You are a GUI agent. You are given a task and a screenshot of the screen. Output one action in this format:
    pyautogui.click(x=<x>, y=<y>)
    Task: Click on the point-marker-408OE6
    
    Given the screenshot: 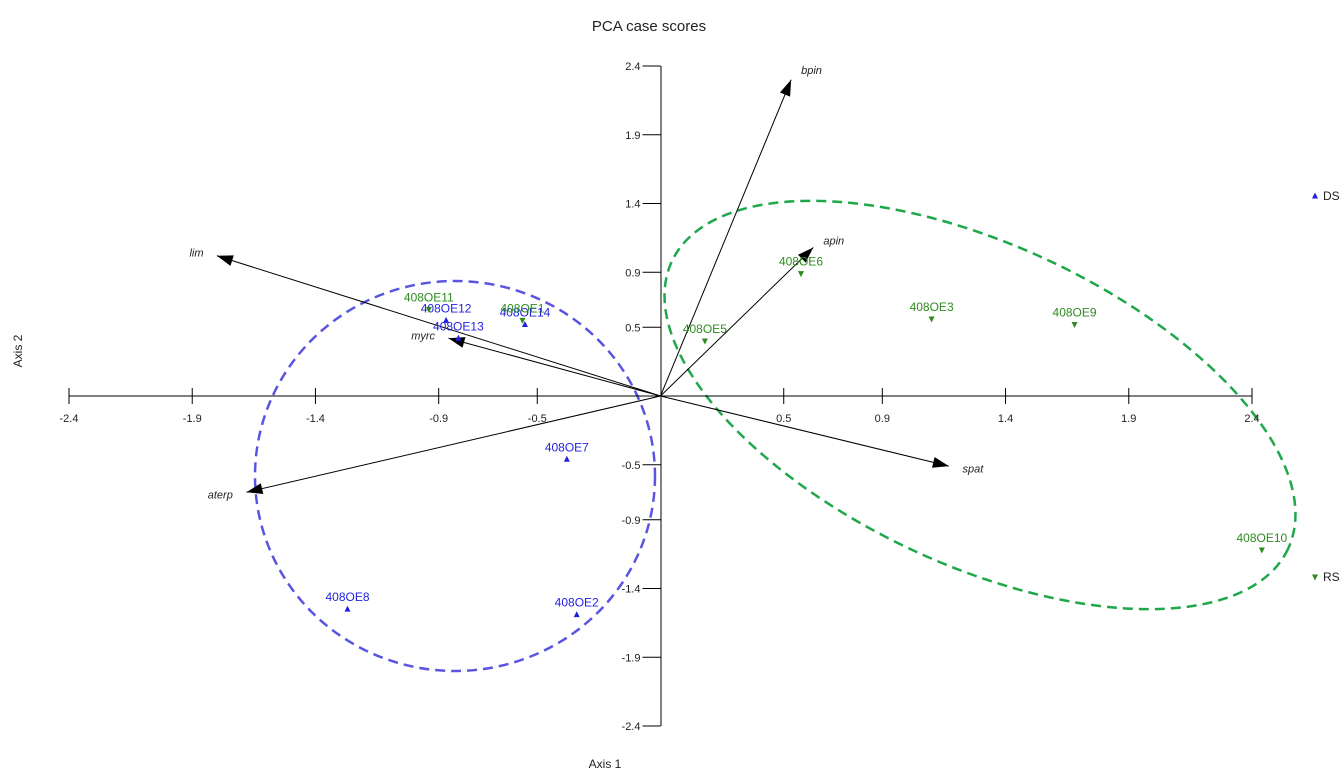 What is the action you would take?
    pyautogui.click(x=800, y=274)
    